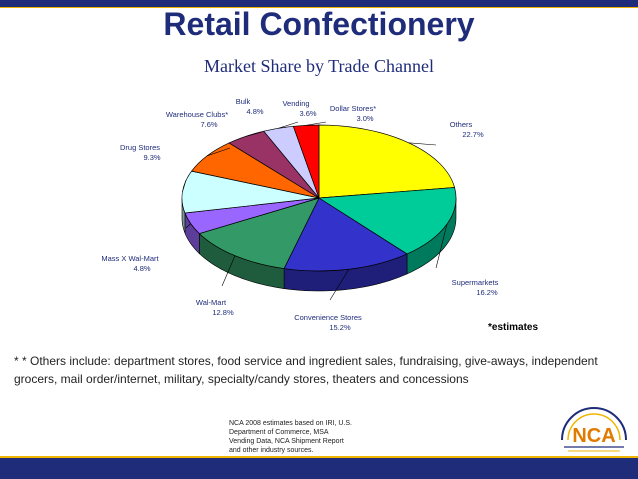  I want to click on pie-slice-label: Vending, so click(295, 103).